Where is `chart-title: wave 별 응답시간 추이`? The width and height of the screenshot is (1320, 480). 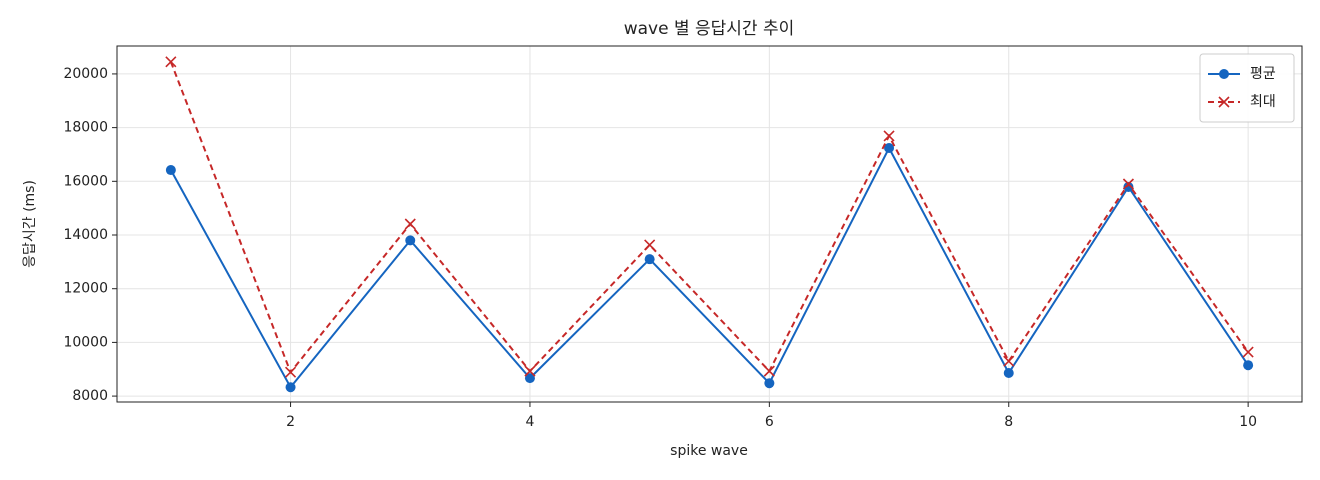 chart-title: wave 별 응답시간 추이 is located at coordinates (709, 29).